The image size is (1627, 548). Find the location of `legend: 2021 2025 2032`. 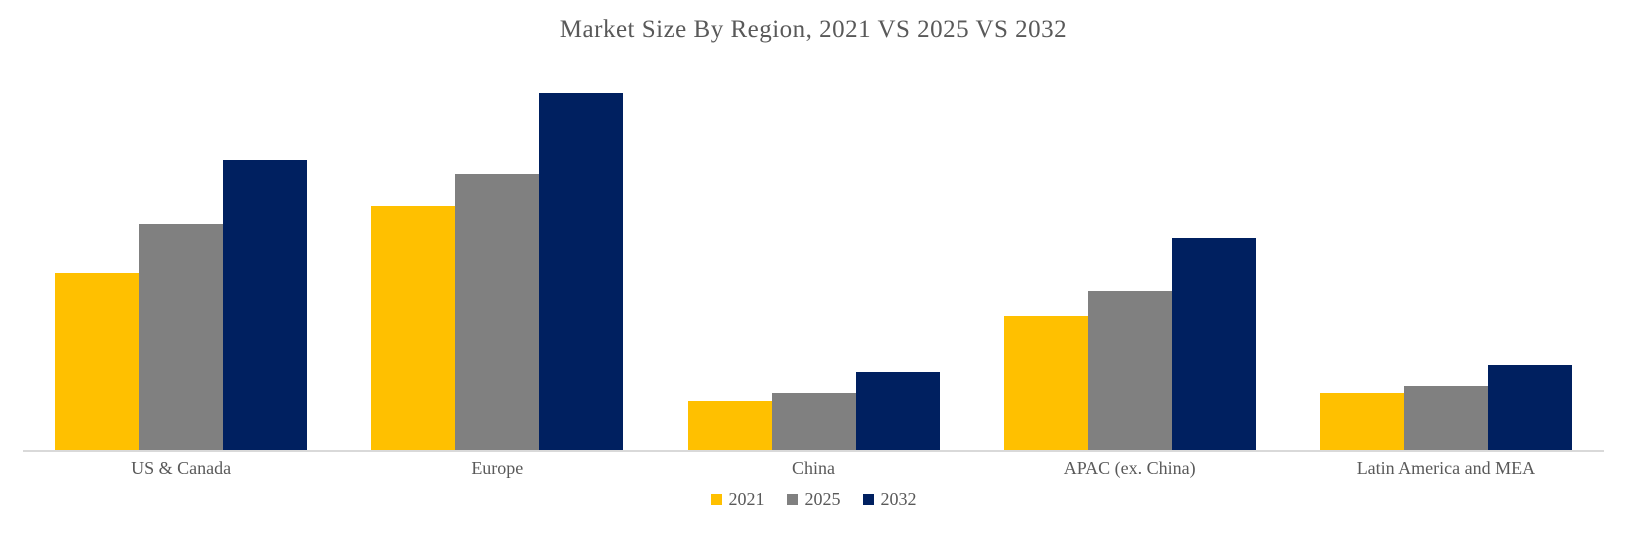

legend: 2021 2025 2032 is located at coordinates (813, 499).